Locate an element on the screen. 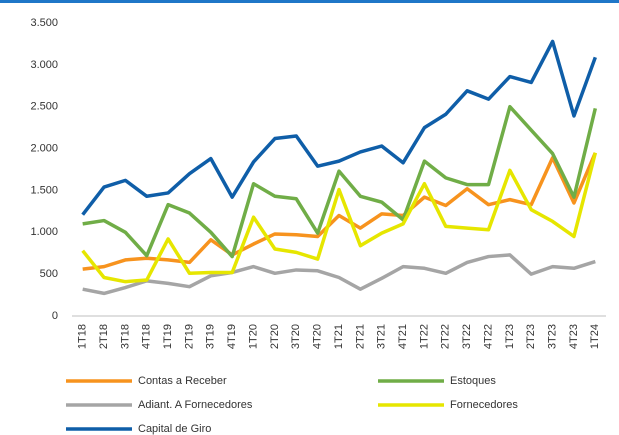 Image resolution: width=619 pixels, height=435 pixels. y-tick-label: 3.500 is located at coordinates (44, 23).